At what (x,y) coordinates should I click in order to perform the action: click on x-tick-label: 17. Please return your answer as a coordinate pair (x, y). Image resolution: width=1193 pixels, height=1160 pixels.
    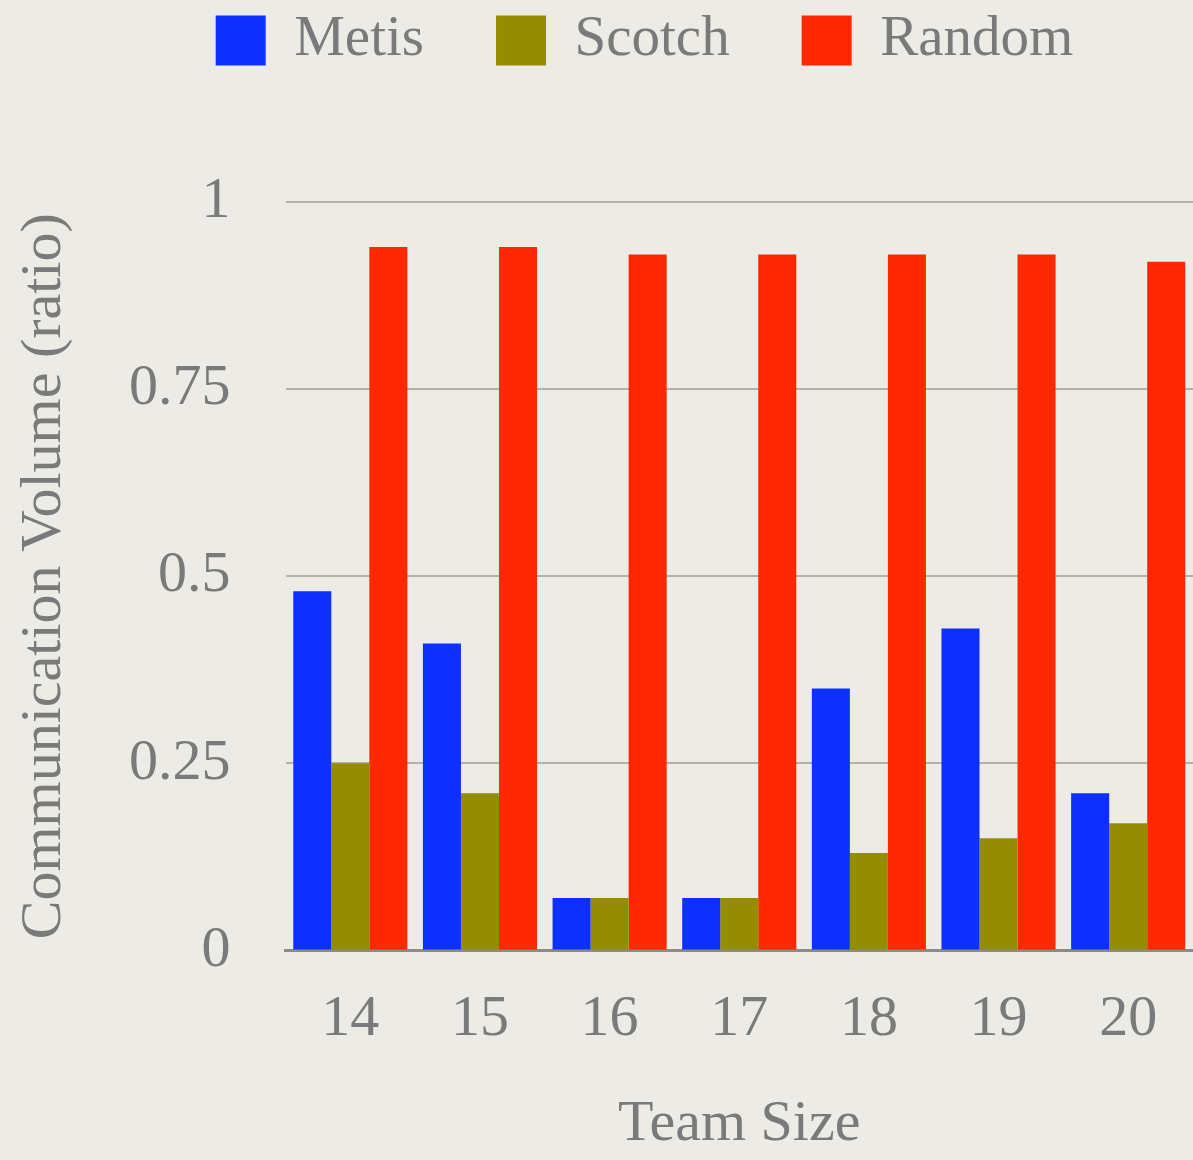
    Looking at the image, I should click on (739, 1016).